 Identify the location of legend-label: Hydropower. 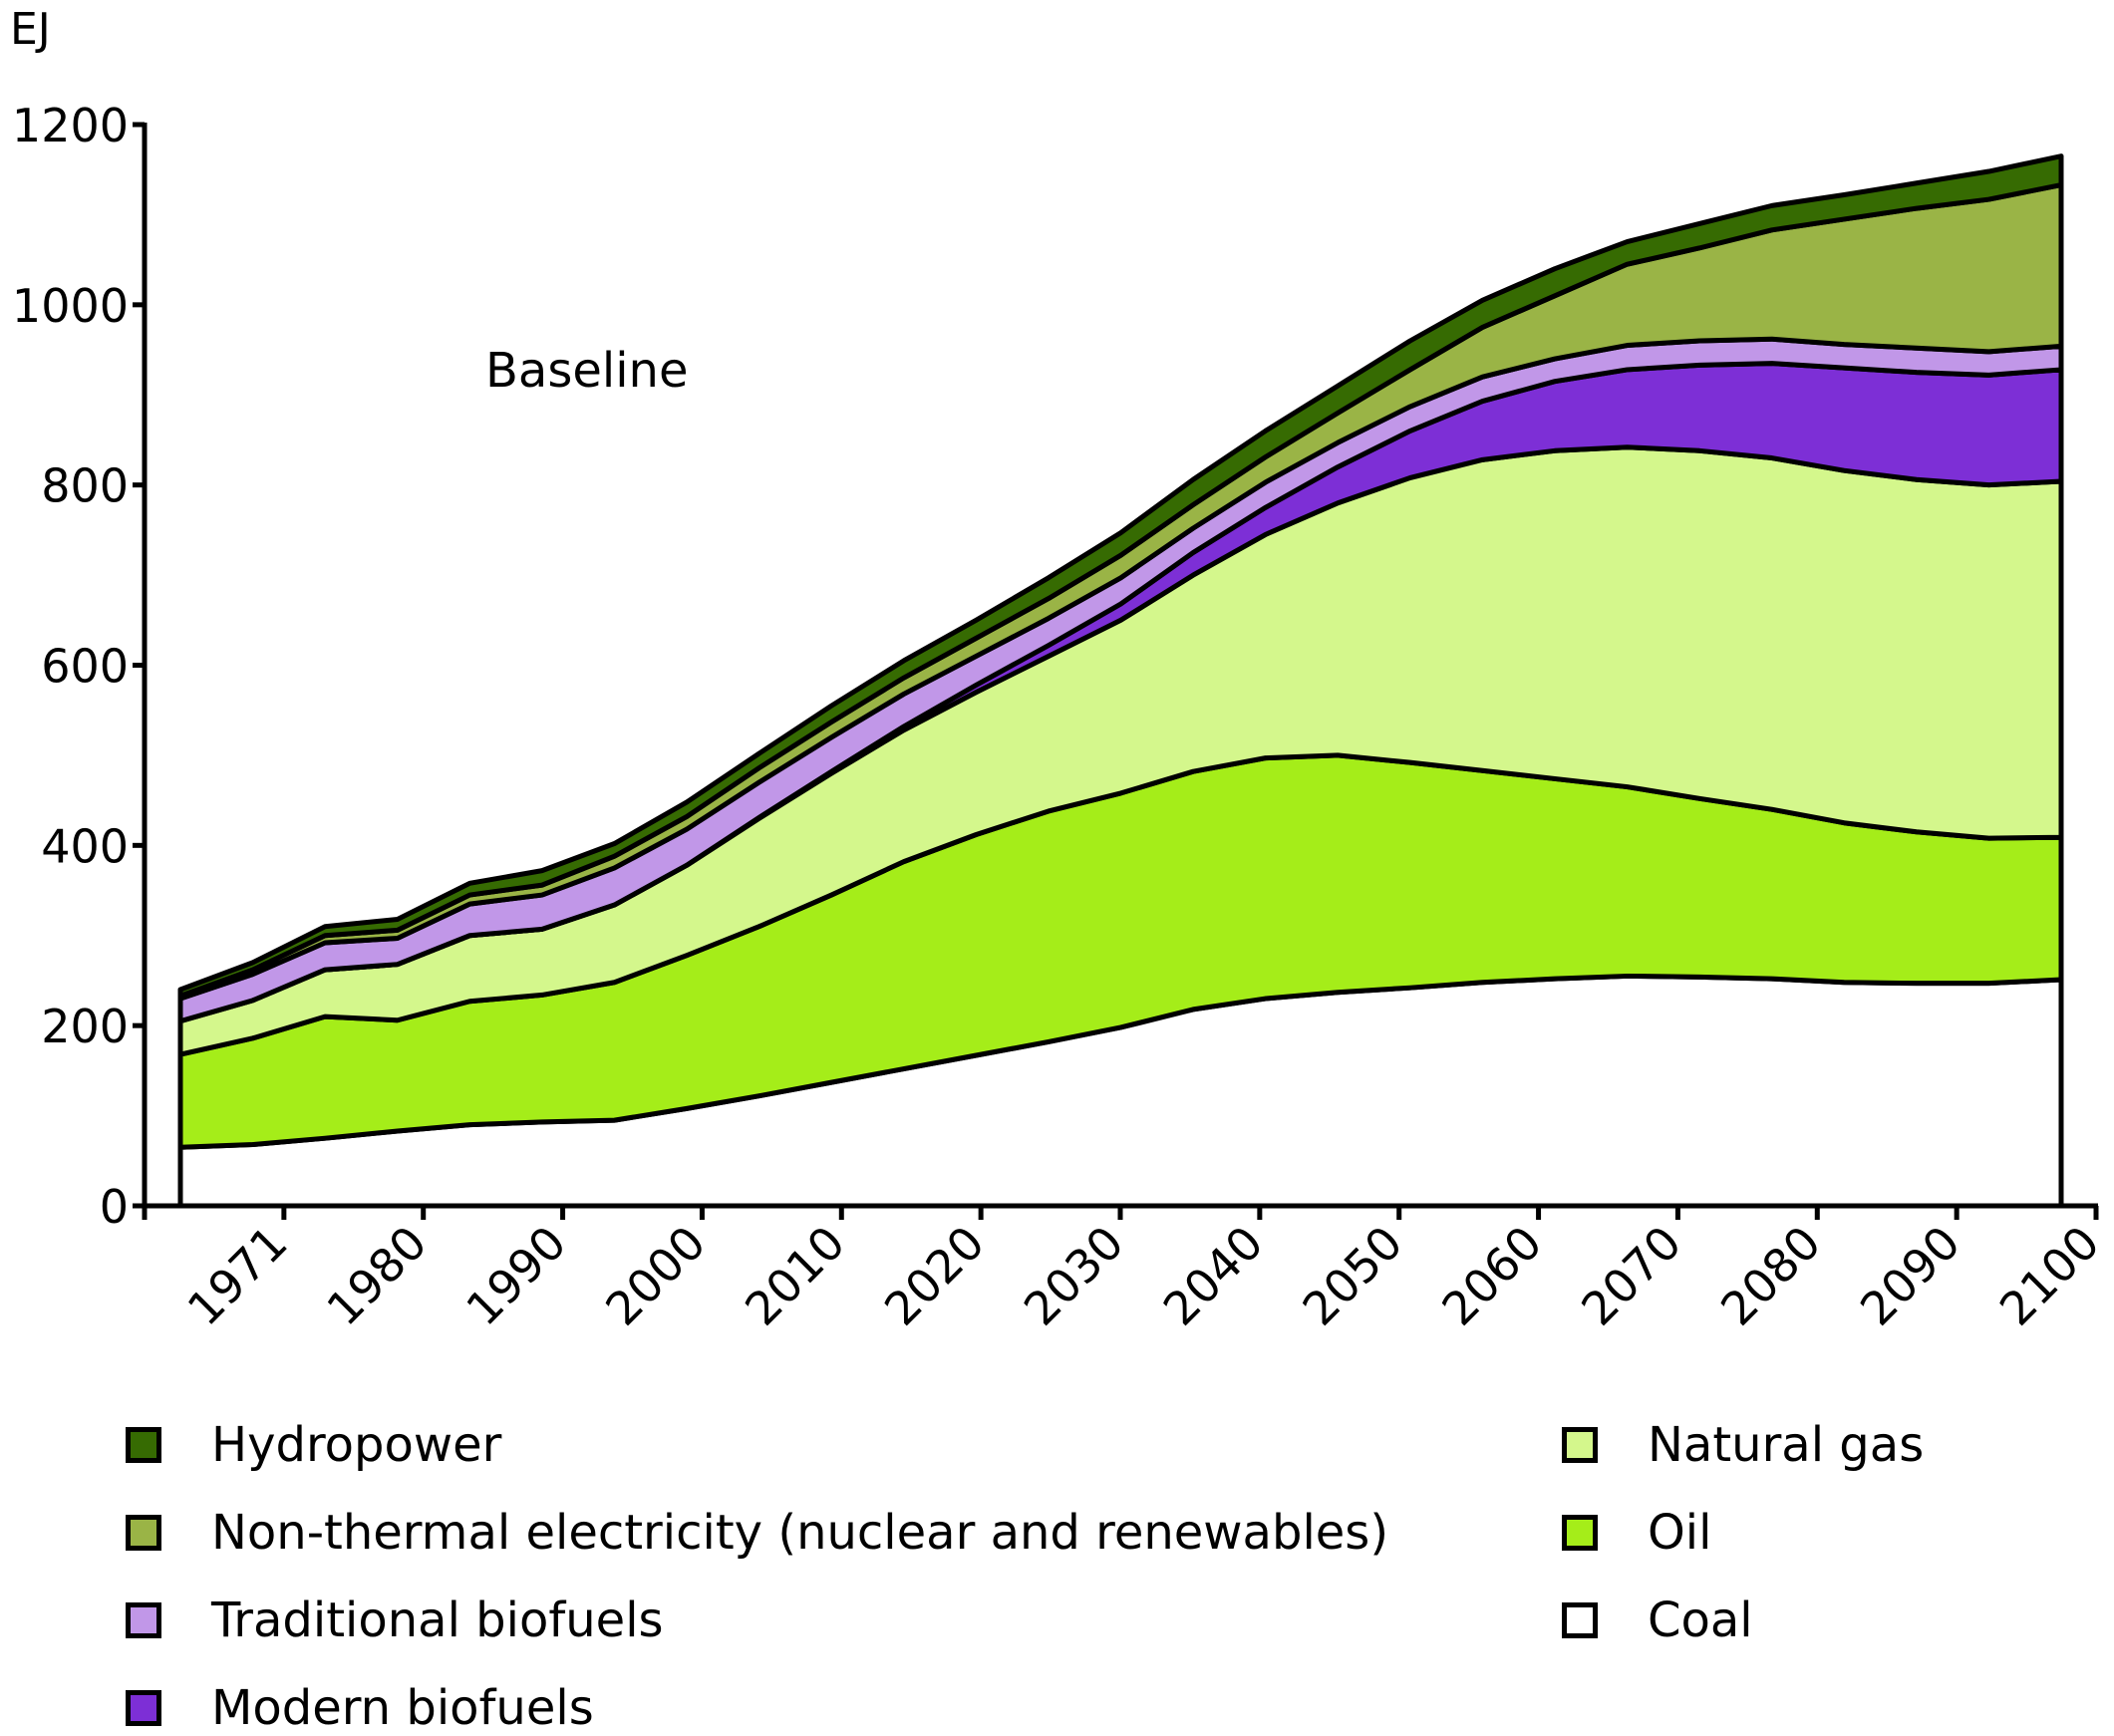
(356, 1445).